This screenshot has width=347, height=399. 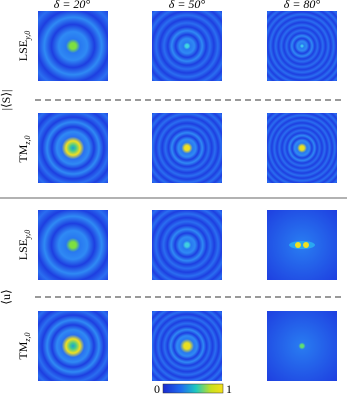 I want to click on group-label: |⟨S⟩|, so click(x=6, y=100).